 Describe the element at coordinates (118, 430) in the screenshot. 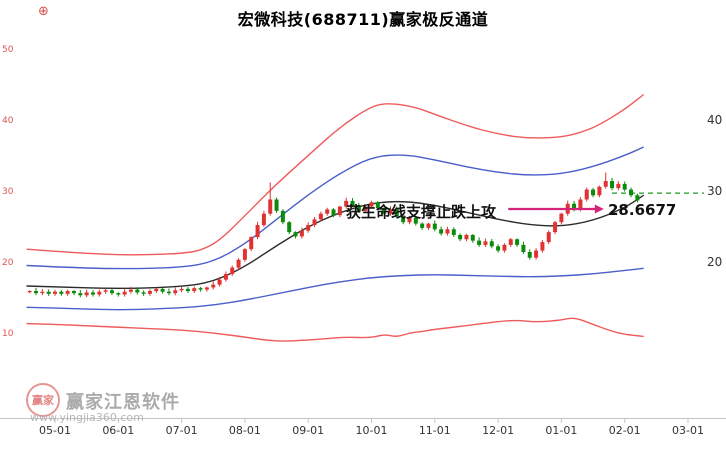

I see `x-tick-label: 06-01` at that location.